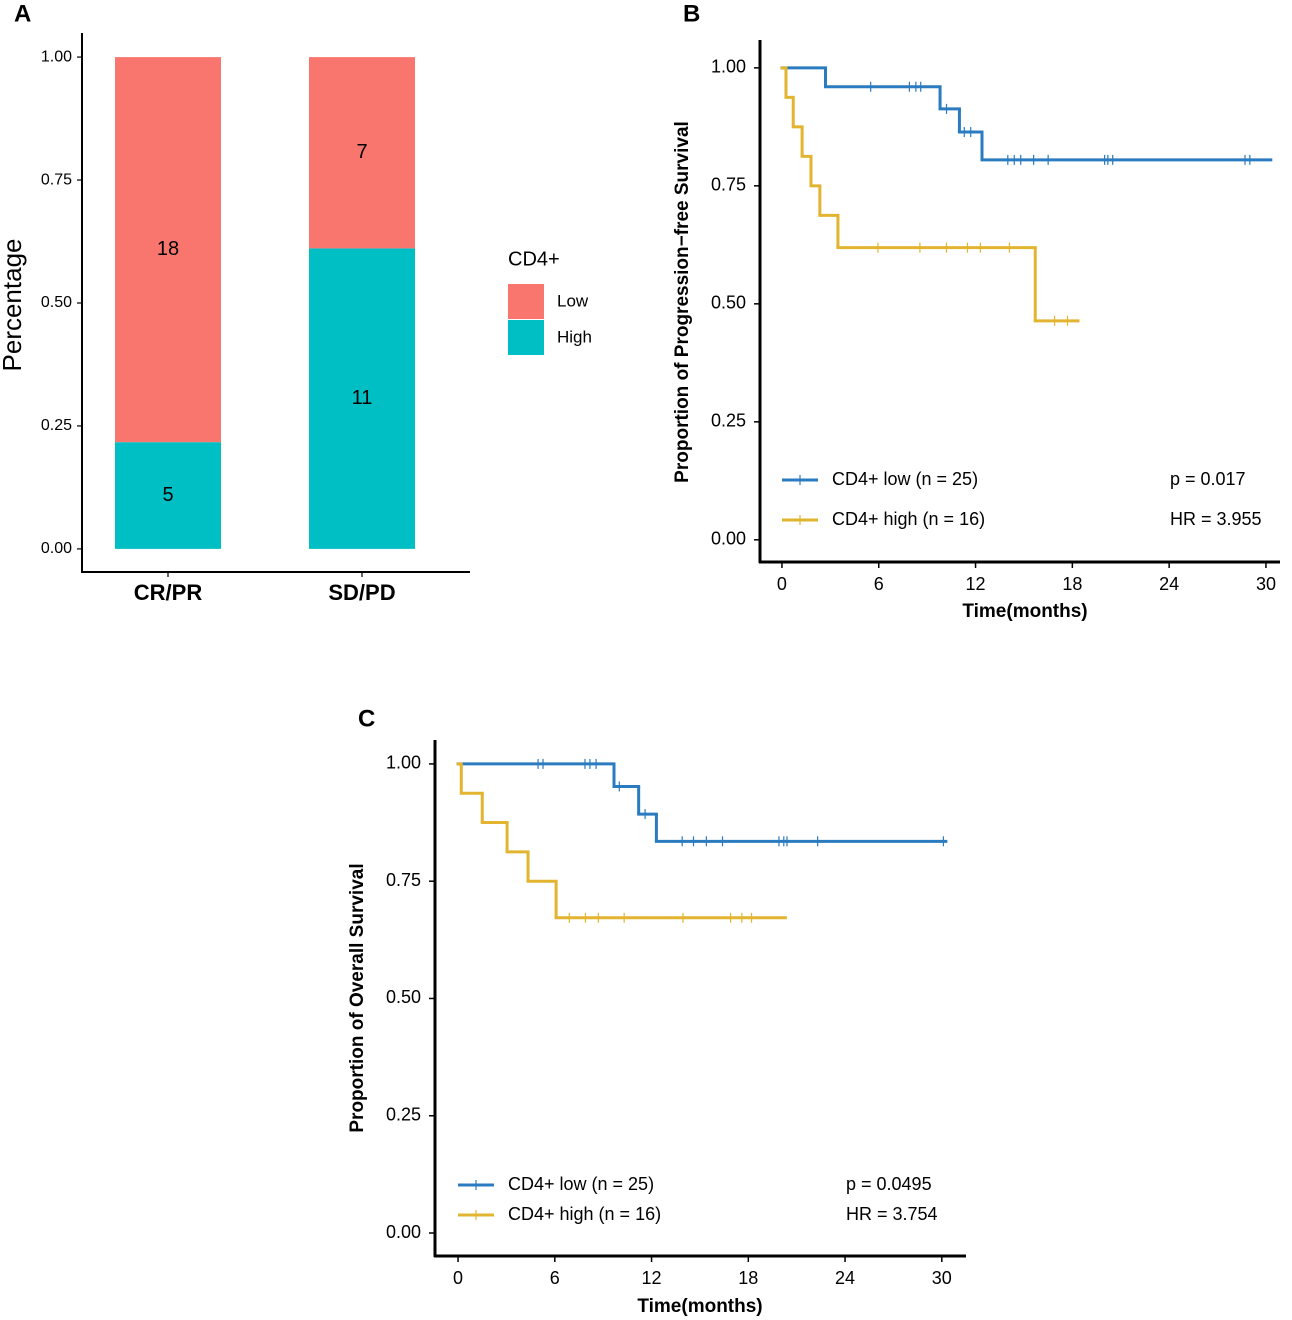  What do you see at coordinates (357, 997) in the screenshot?
I see `y-axis-title: Proportion of Overall Survival` at bounding box center [357, 997].